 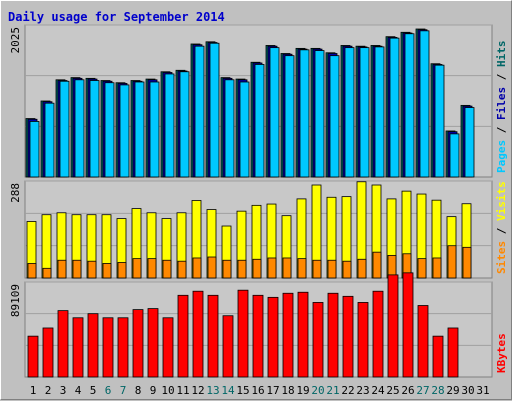 I want to click on day-label-28: 28, so click(x=437, y=390).